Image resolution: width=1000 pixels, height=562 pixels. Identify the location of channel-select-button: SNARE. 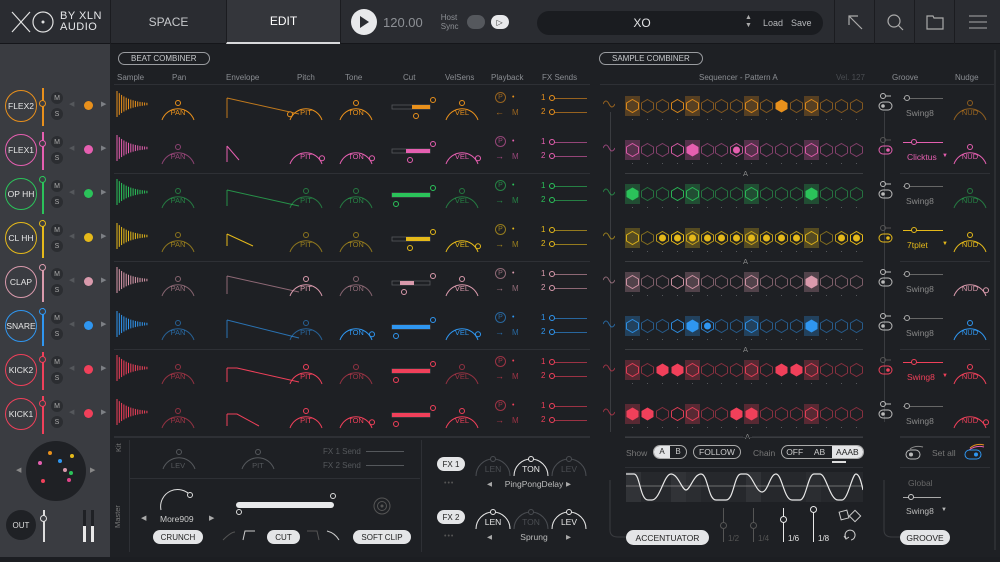
(21, 326).